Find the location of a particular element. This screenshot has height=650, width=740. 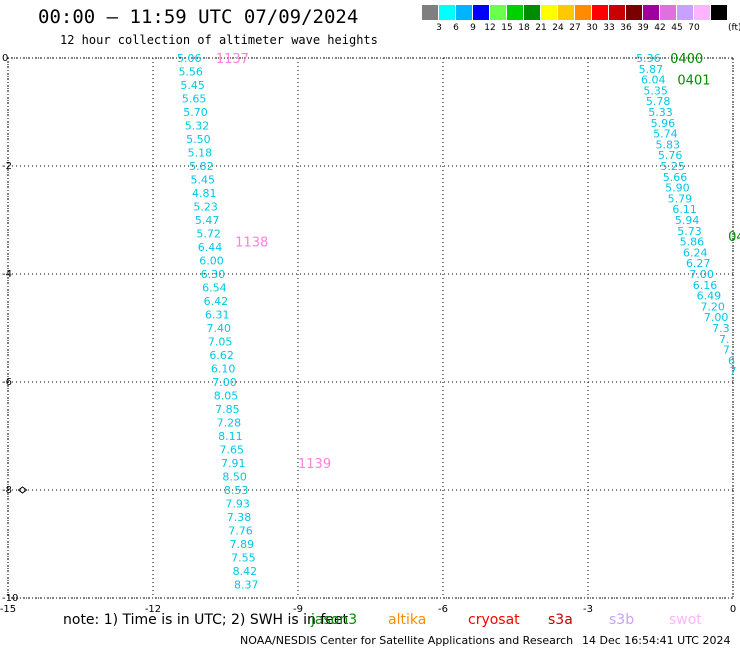

wave-height-label: 5.65 is located at coordinates (194, 99).